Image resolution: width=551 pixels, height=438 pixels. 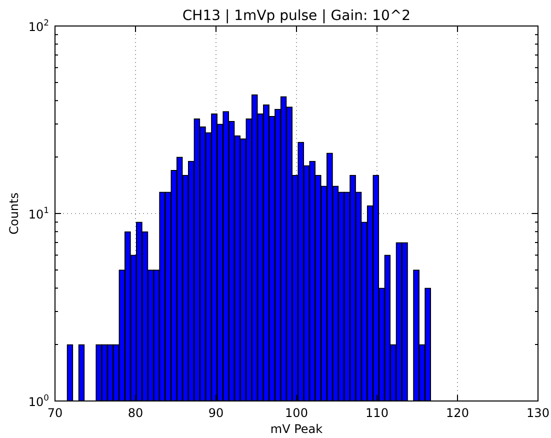 I want to click on x-tick-label: 80, so click(x=136, y=413).